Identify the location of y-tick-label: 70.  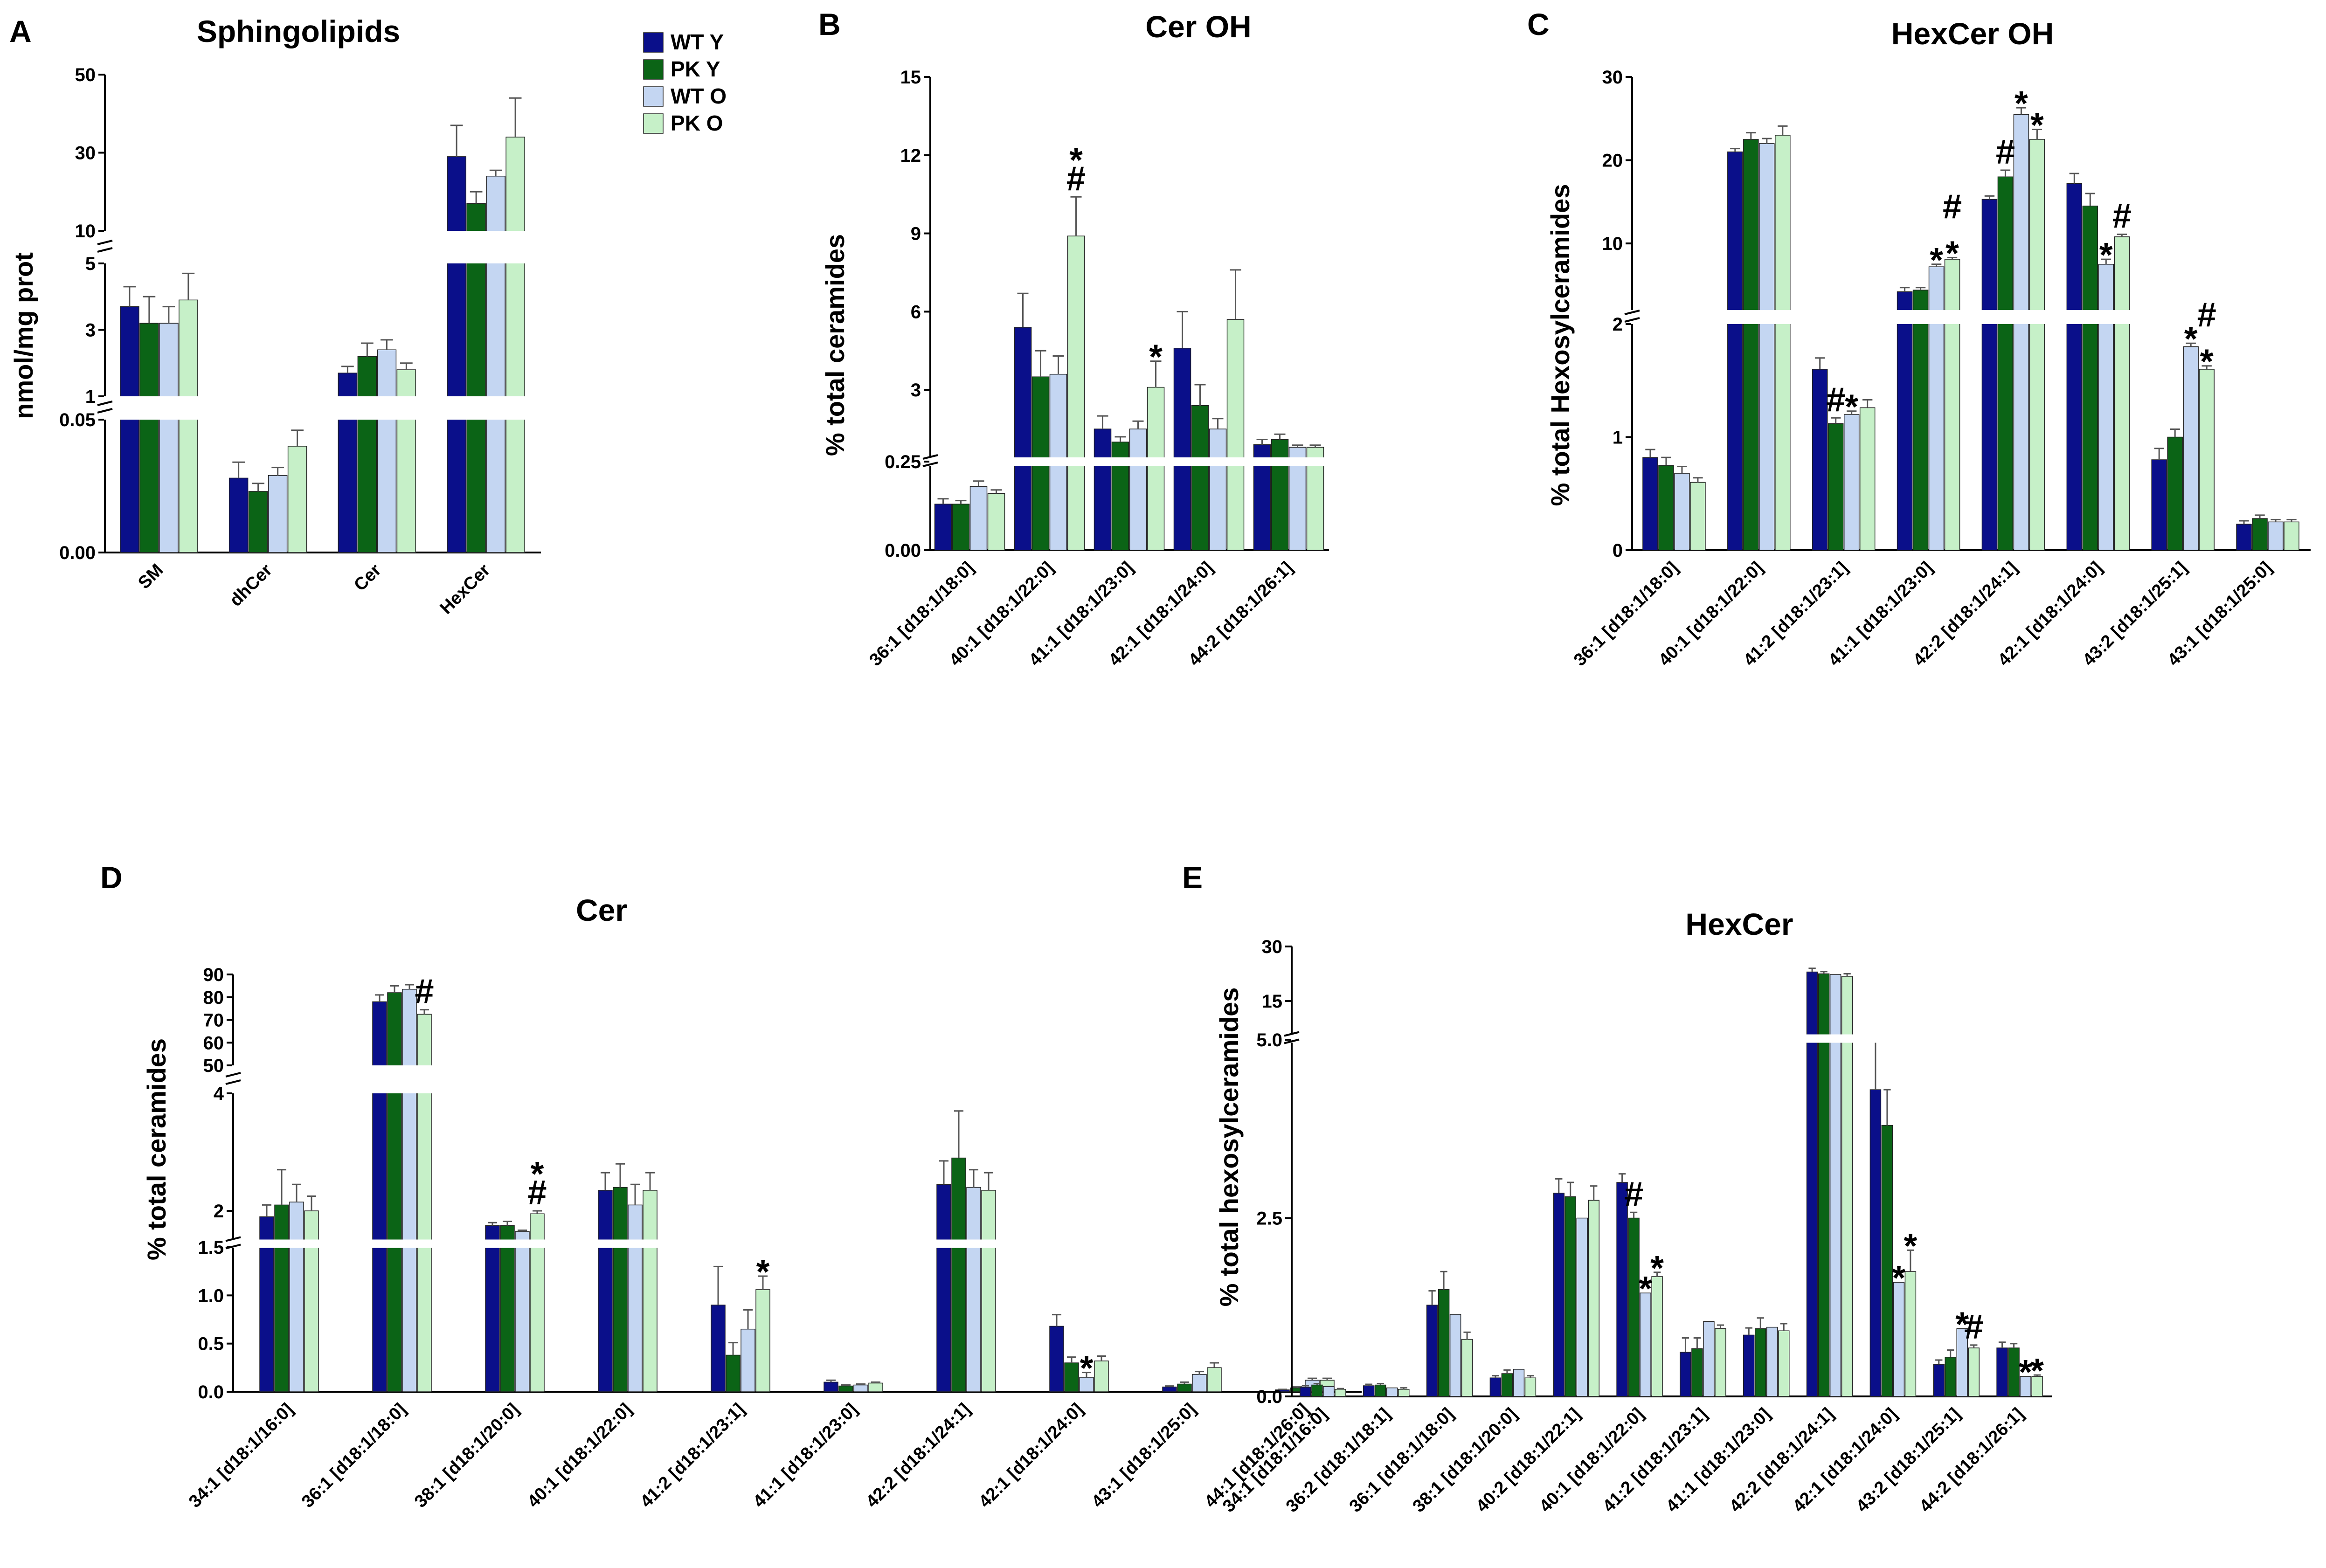
(213, 1020).